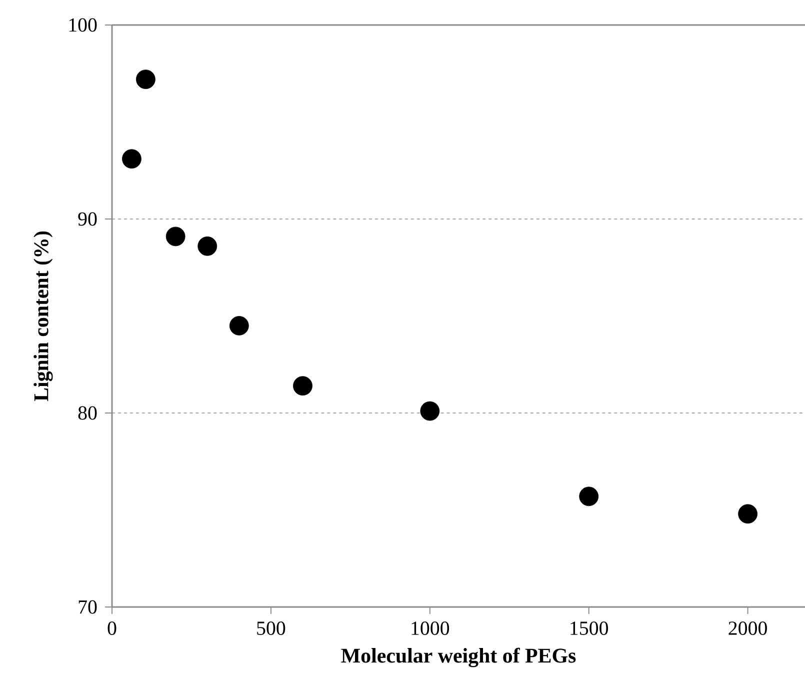  Describe the element at coordinates (458, 658) in the screenshot. I see `x-axis-title: Molecular weight of PEGs` at that location.